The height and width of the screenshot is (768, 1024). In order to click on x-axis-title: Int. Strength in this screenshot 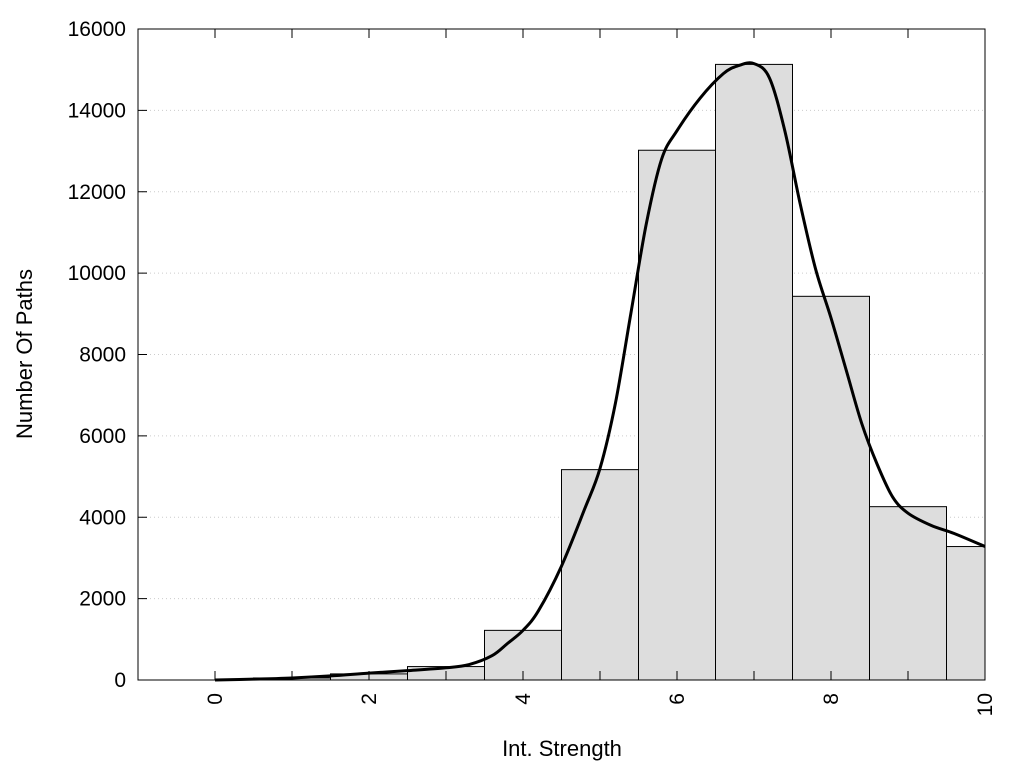, I will do `click(562, 748)`.